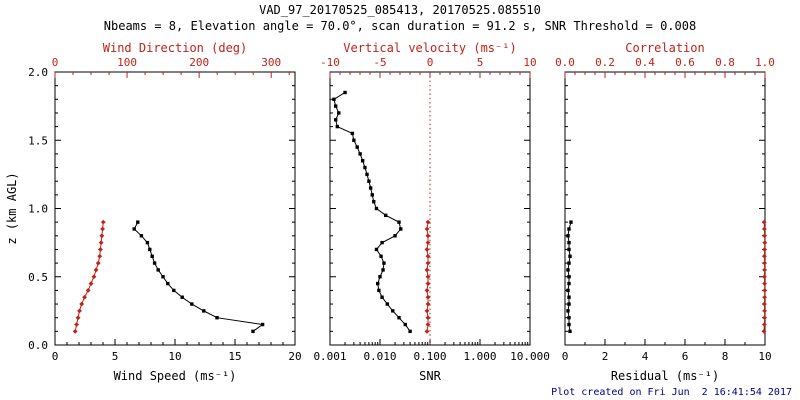 This screenshot has width=800, height=400. I want to click on svg-text: 2, so click(605, 356).